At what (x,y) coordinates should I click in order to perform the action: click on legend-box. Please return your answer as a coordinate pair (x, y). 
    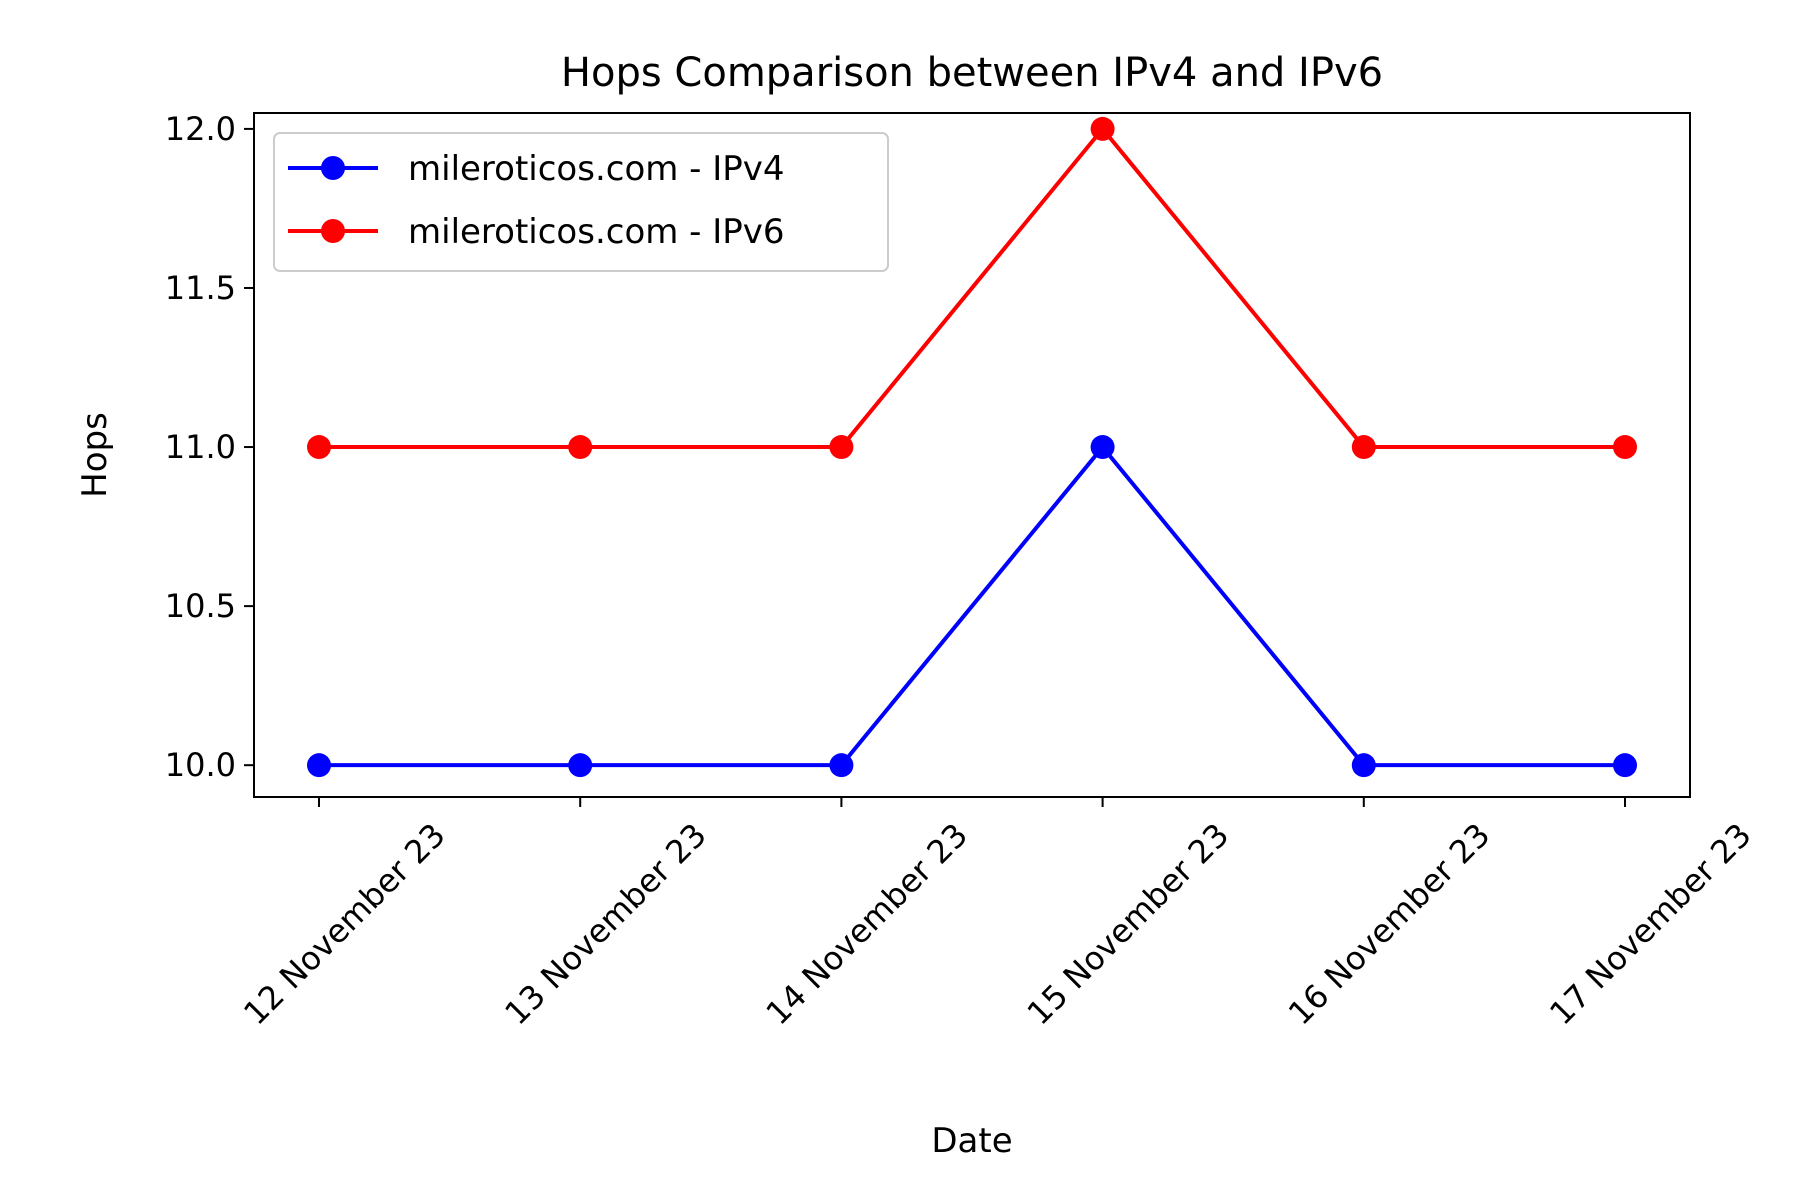
    Looking at the image, I should click on (581, 202).